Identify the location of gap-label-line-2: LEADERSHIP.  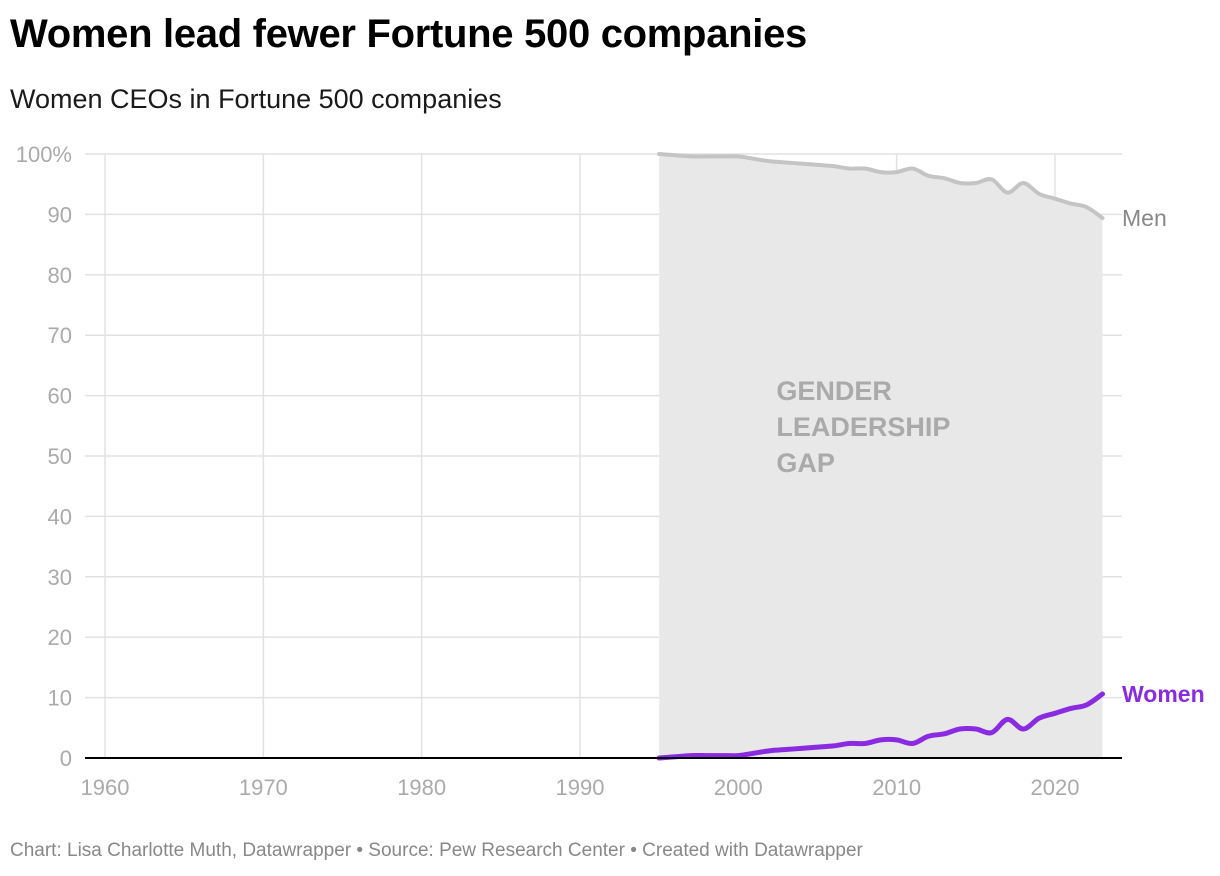
(863, 427).